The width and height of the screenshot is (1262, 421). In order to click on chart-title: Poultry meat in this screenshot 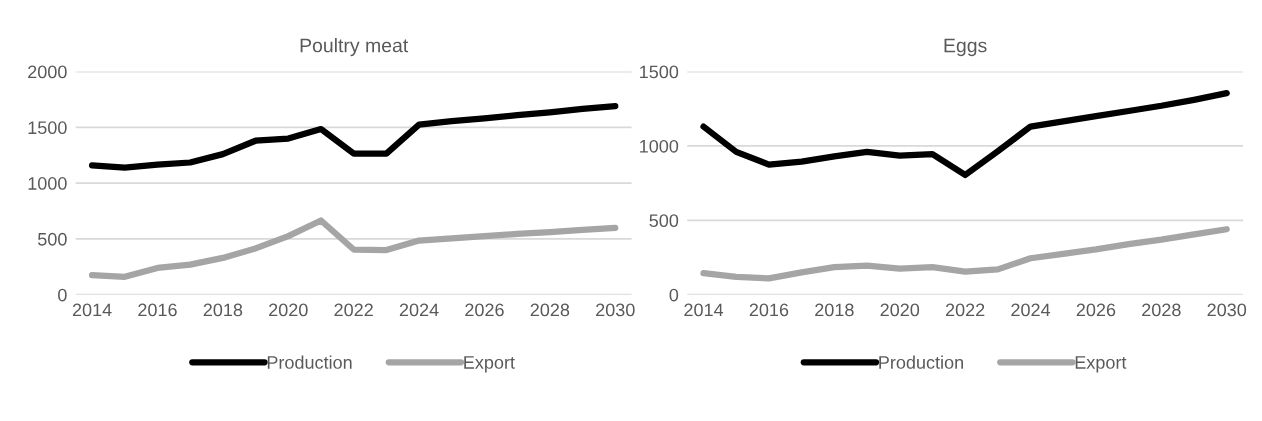, I will do `click(354, 47)`.